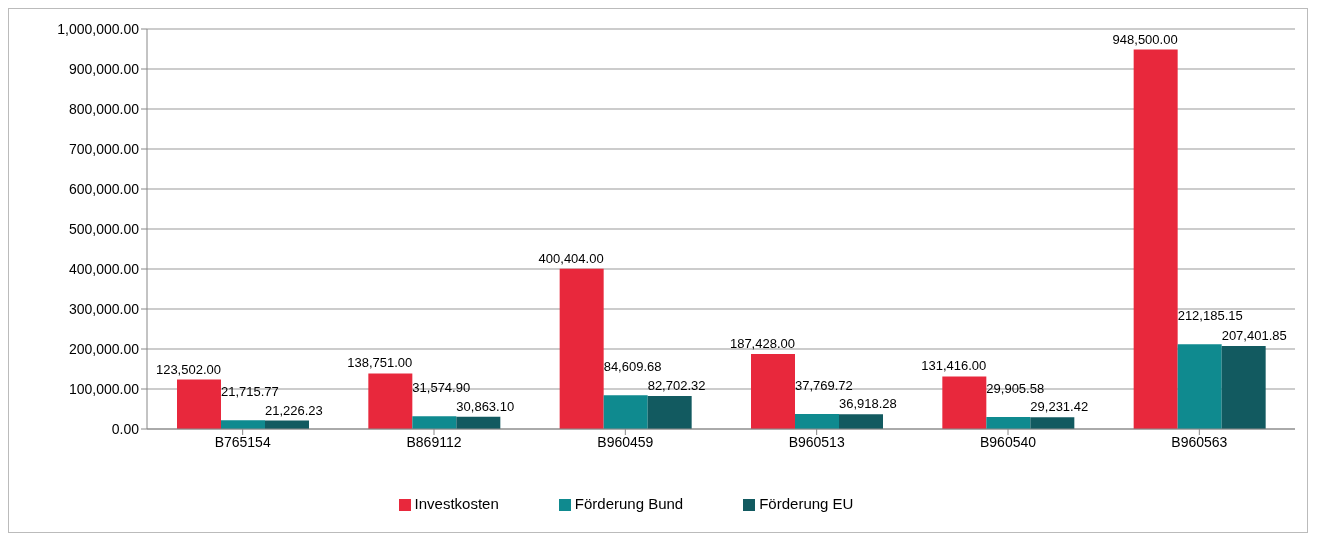  I want to click on data-label: 36,918.28, so click(868, 404).